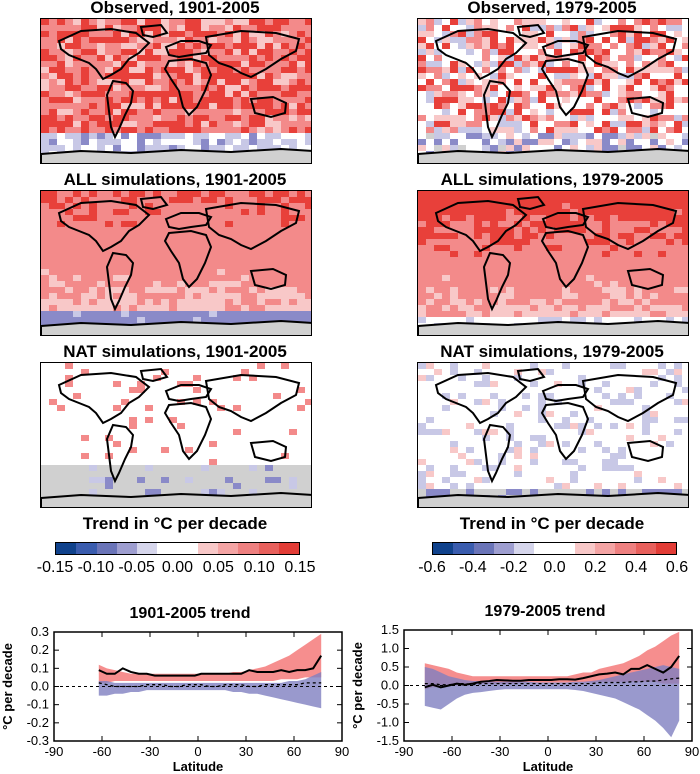  What do you see at coordinates (531, 375) in the screenshot?
I see `continent-outline` at bounding box center [531, 375].